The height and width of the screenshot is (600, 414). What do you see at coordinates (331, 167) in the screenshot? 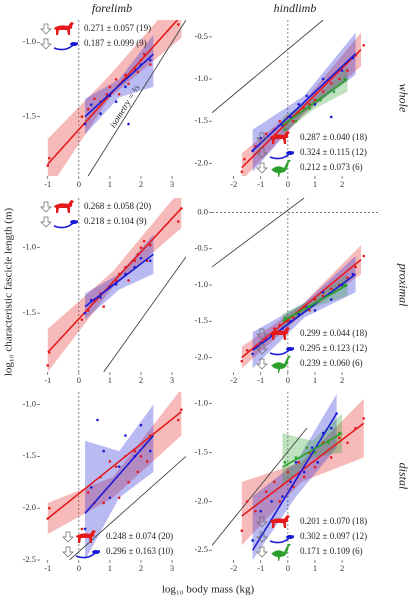
I see `legend-label: 0.212 ± 0.073 (6)` at bounding box center [331, 167].